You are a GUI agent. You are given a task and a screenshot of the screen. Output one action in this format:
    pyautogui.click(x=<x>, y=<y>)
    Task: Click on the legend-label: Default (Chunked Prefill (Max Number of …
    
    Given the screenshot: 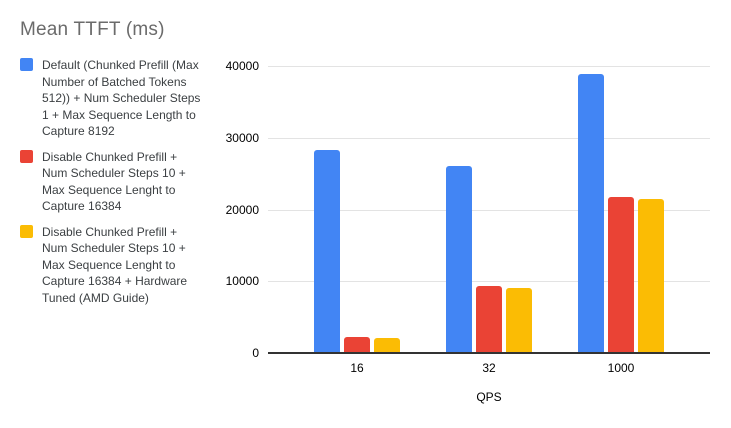 What is the action you would take?
    pyautogui.click(x=121, y=98)
    